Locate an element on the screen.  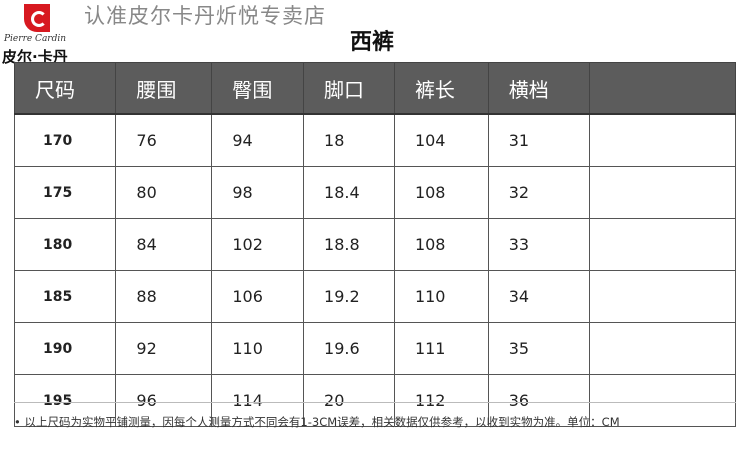
table-cell: 112 is located at coordinates (441, 400).